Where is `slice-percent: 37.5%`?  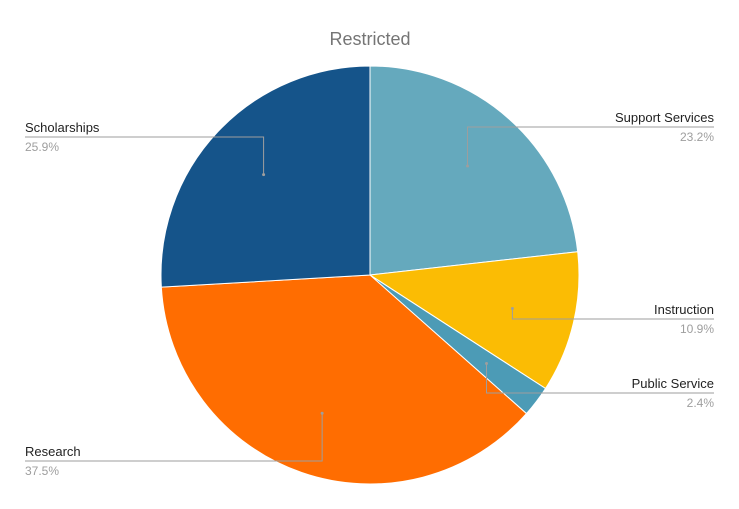
slice-percent: 37.5% is located at coordinates (42, 471).